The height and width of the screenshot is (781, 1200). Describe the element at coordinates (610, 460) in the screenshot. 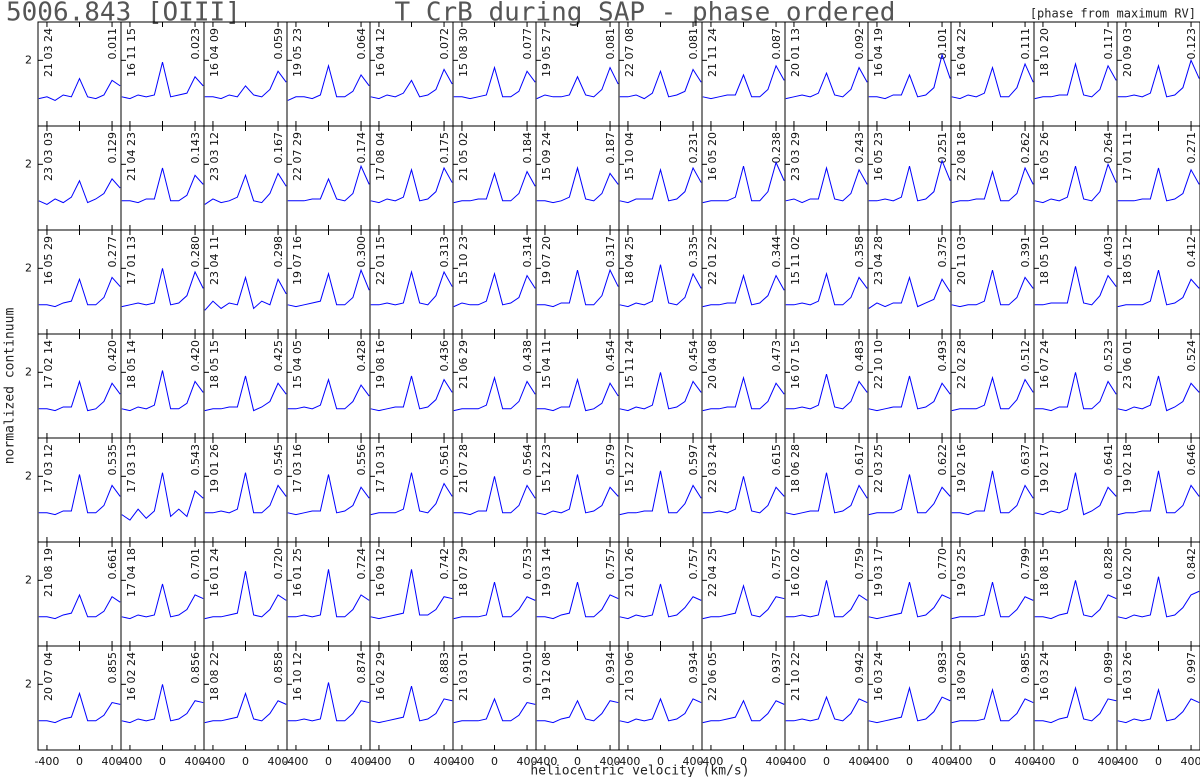

I see `phase-label: 0.579` at that location.